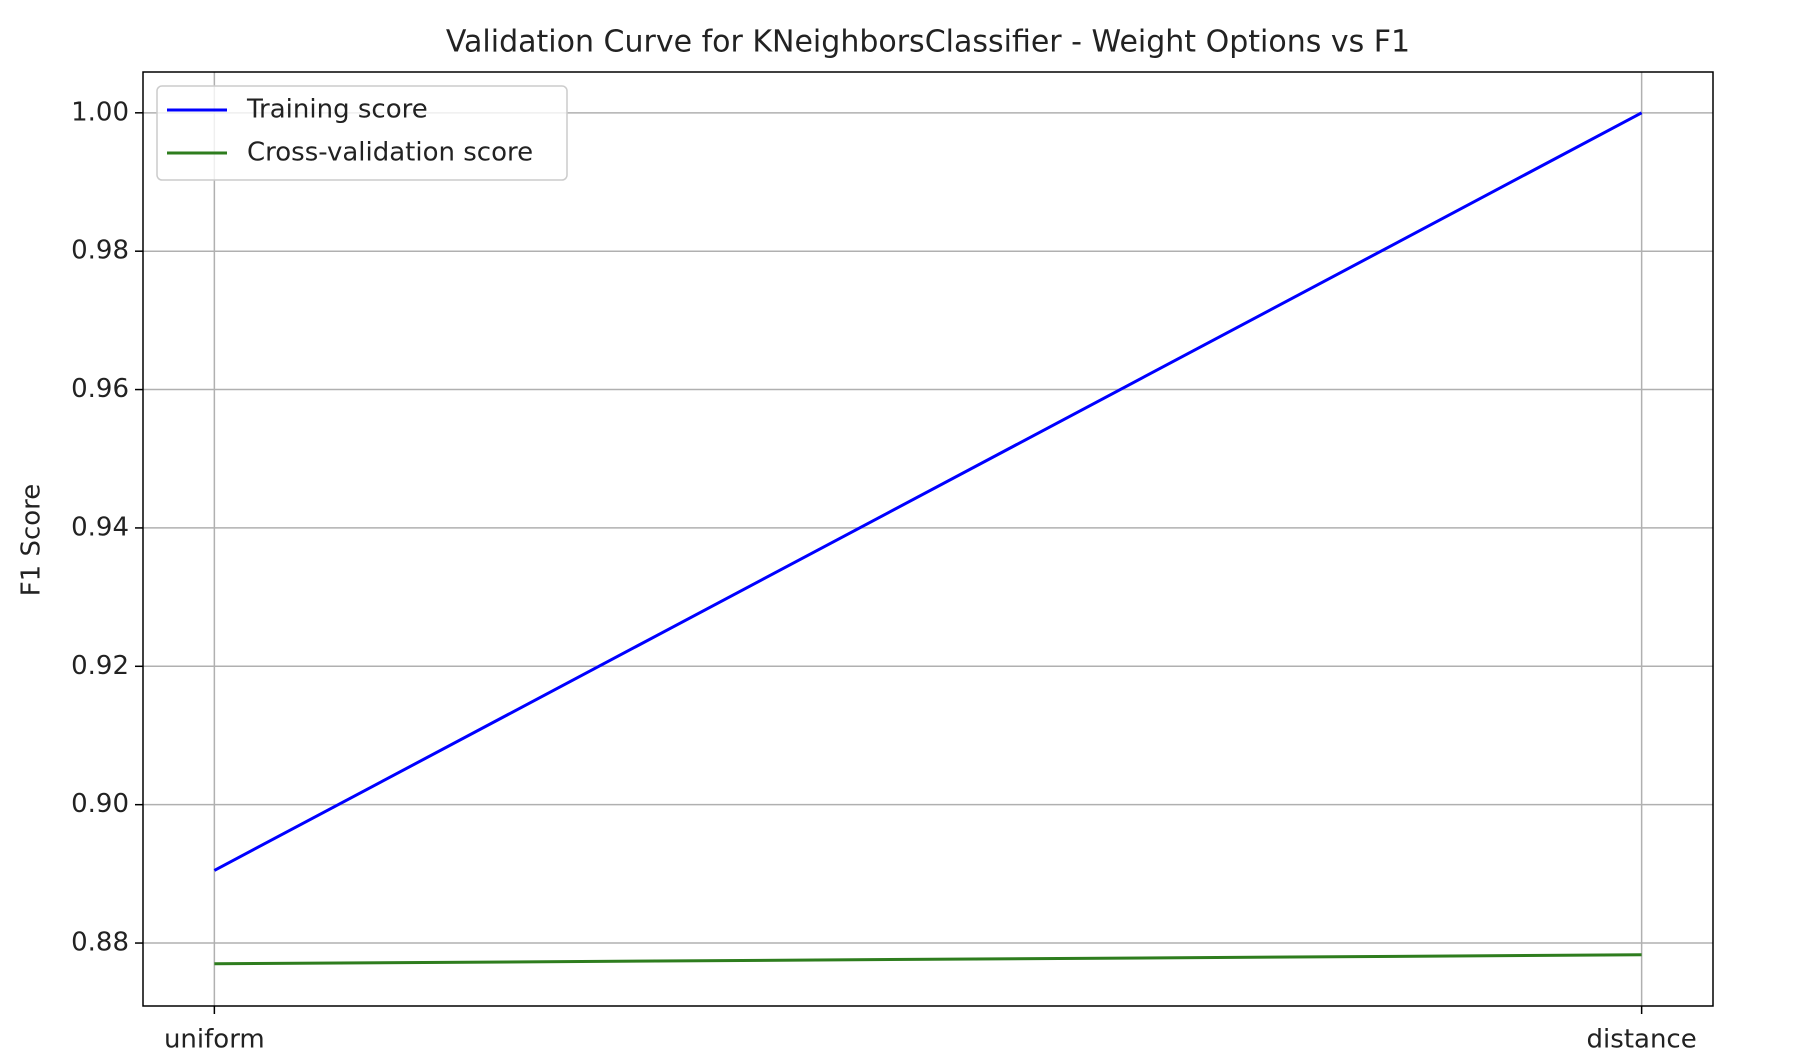 The height and width of the screenshot is (1056, 1810). I want to click on y-tick-label: 0.96, so click(100, 389).